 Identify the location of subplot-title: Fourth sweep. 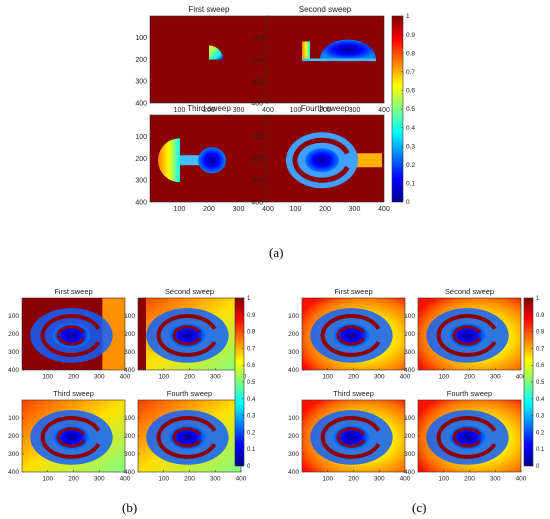
(189, 393).